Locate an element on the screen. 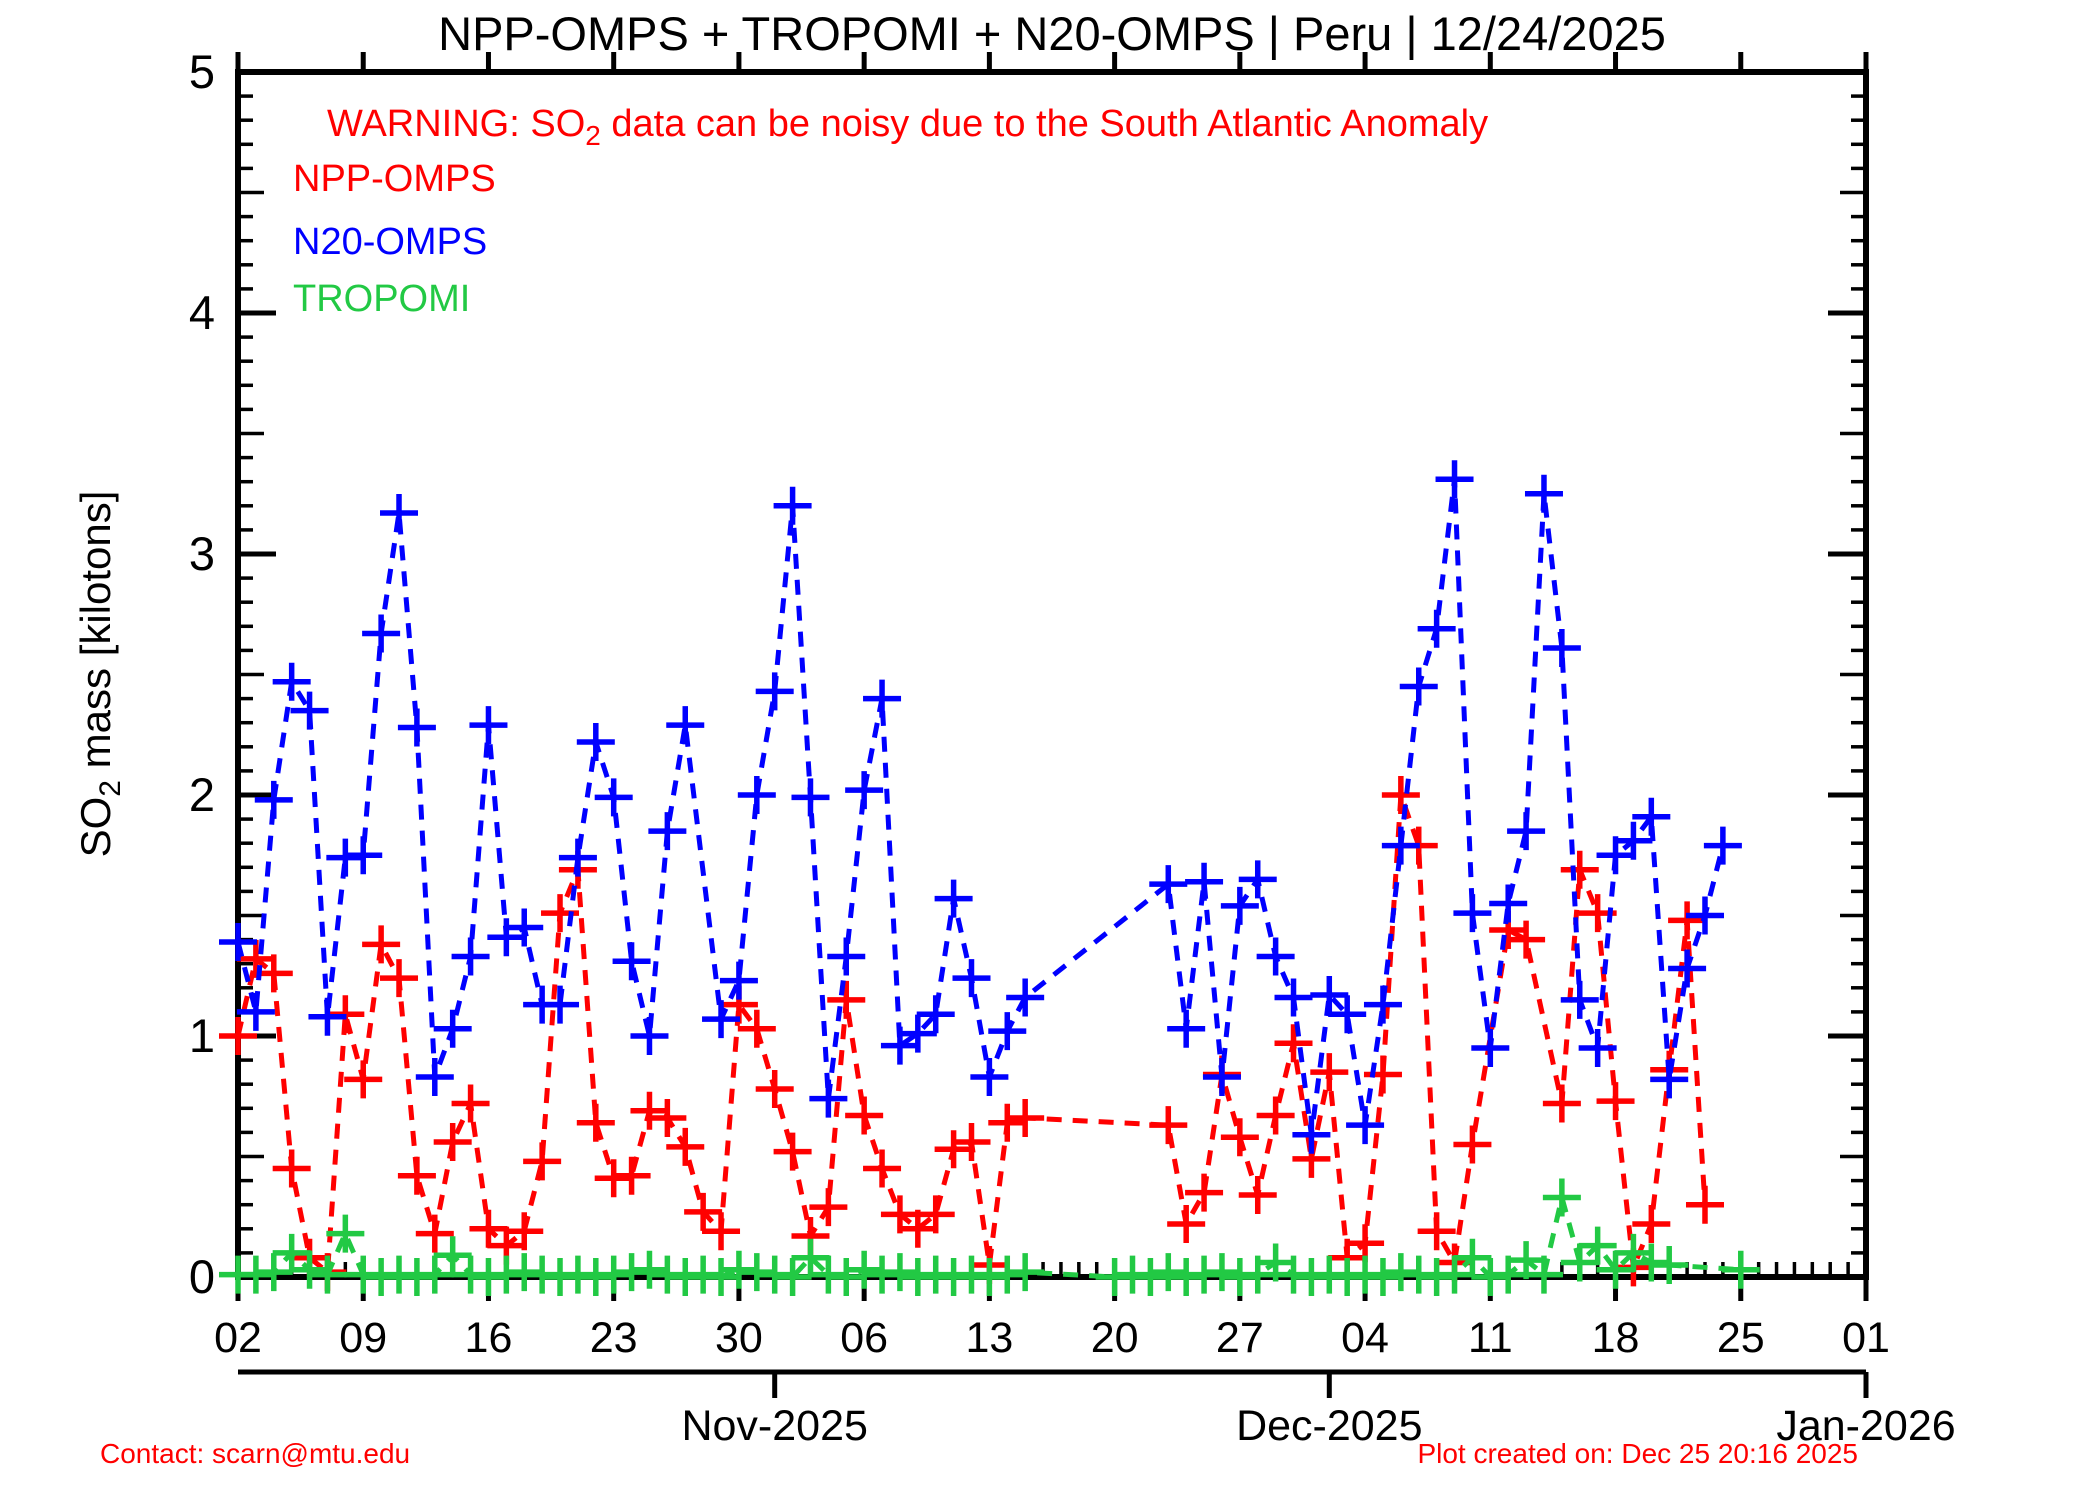  footer-contact: Contact: scarn@mtu.edu is located at coordinates (255, 1453).